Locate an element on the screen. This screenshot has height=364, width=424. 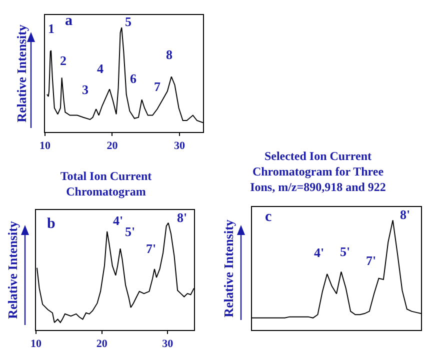
annotation: b is located at coordinates (51, 224).